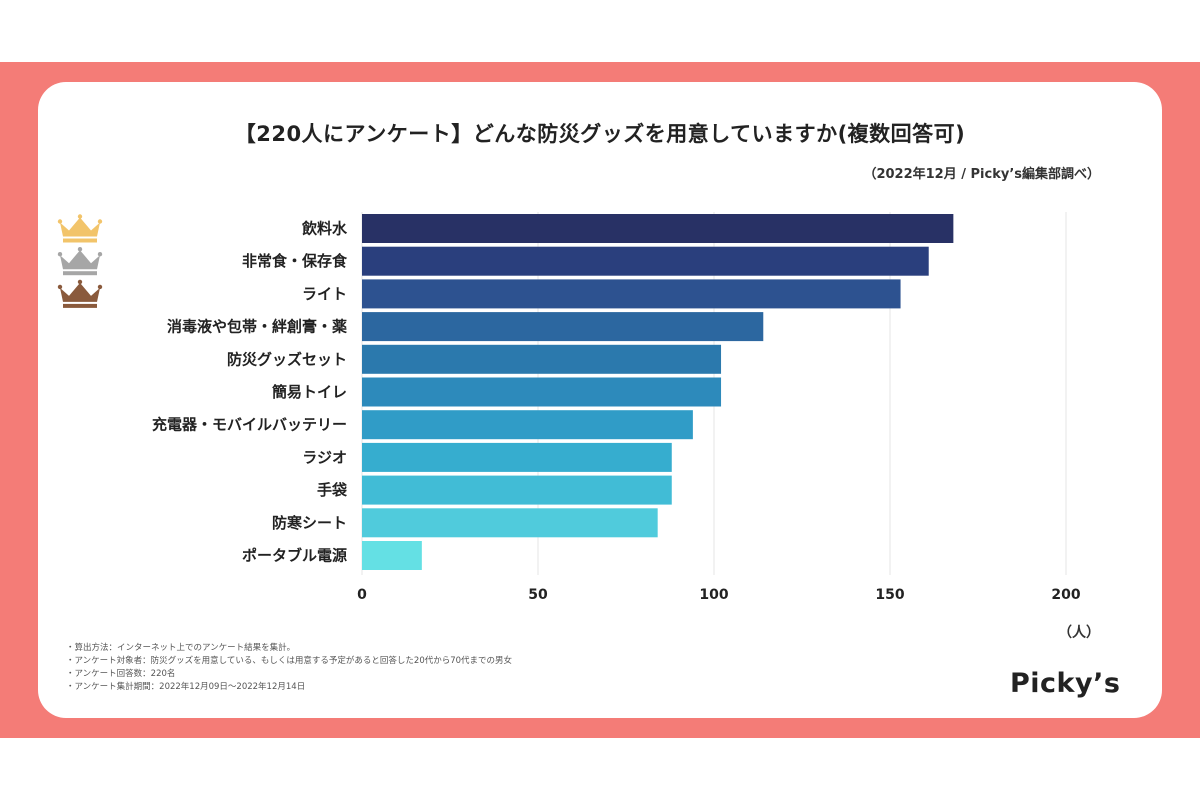 This screenshot has width=1200, height=800. What do you see at coordinates (324, 229) in the screenshot?
I see `category-label: 飲料水` at bounding box center [324, 229].